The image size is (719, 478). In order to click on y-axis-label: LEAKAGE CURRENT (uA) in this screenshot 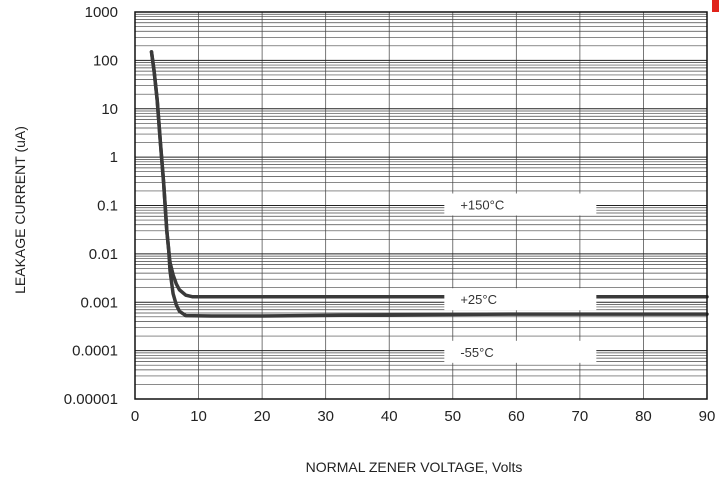, I will do `click(20, 210)`.